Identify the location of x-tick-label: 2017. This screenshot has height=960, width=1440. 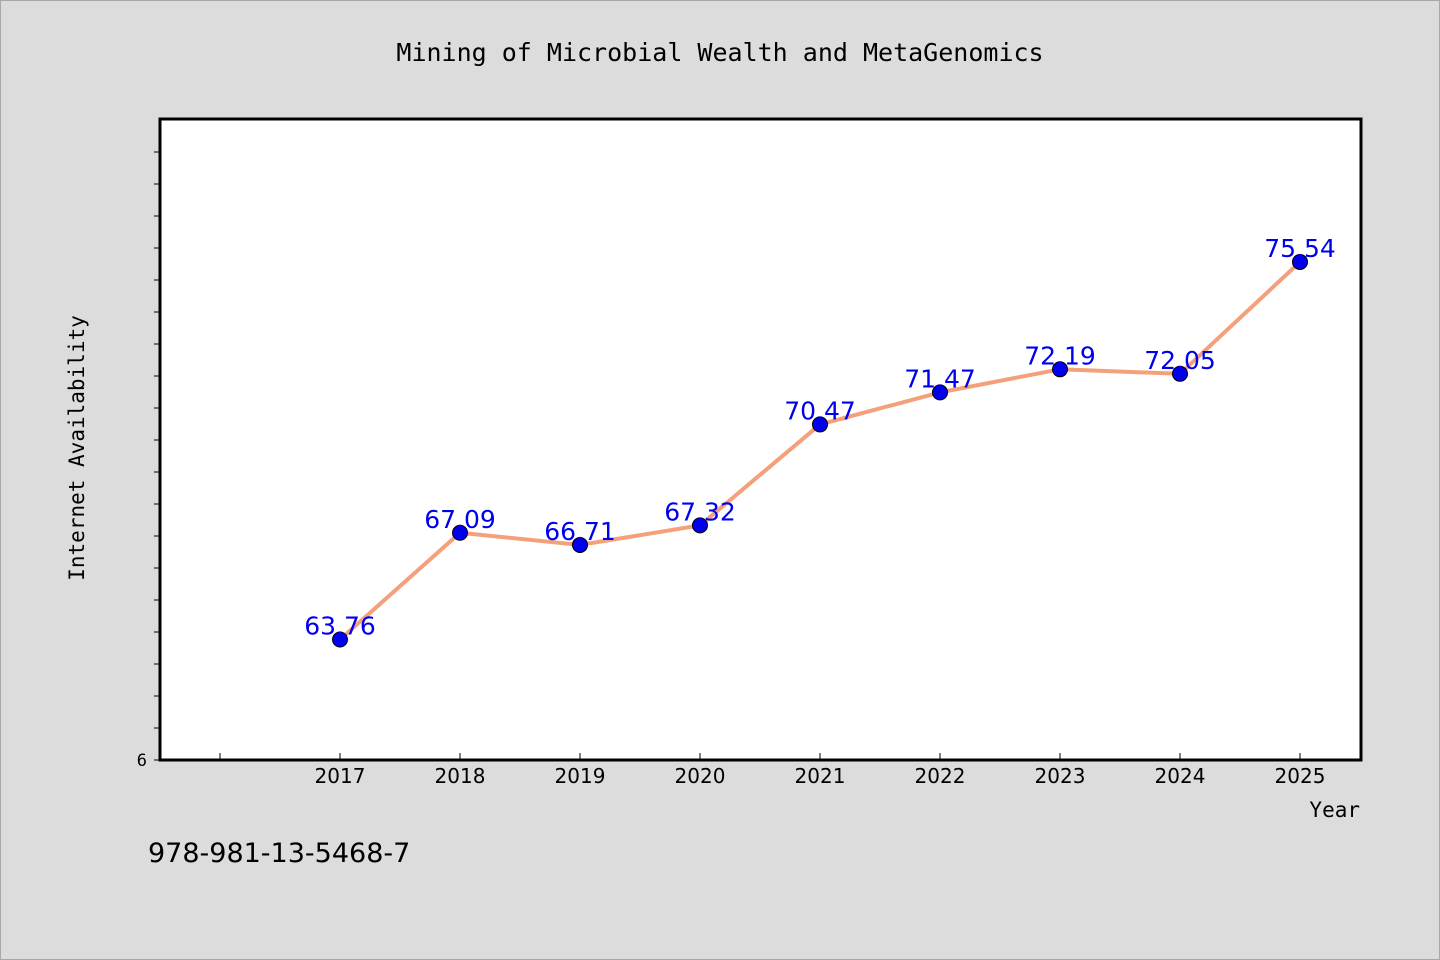
(340, 776).